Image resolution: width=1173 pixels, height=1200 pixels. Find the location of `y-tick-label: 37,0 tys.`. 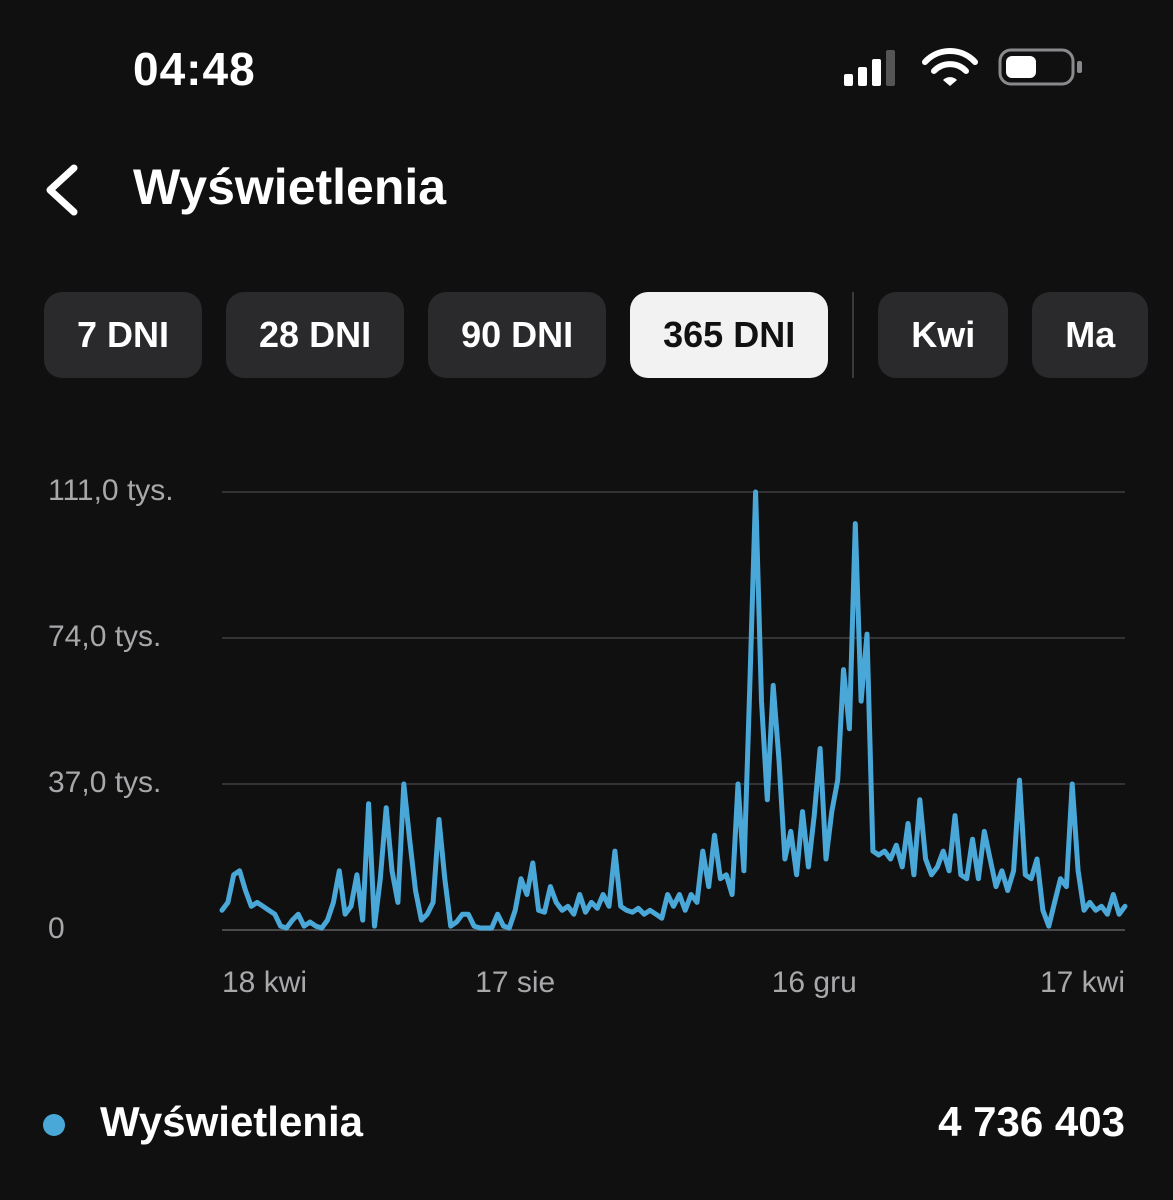

y-tick-label: 37,0 tys. is located at coordinates (104, 782).